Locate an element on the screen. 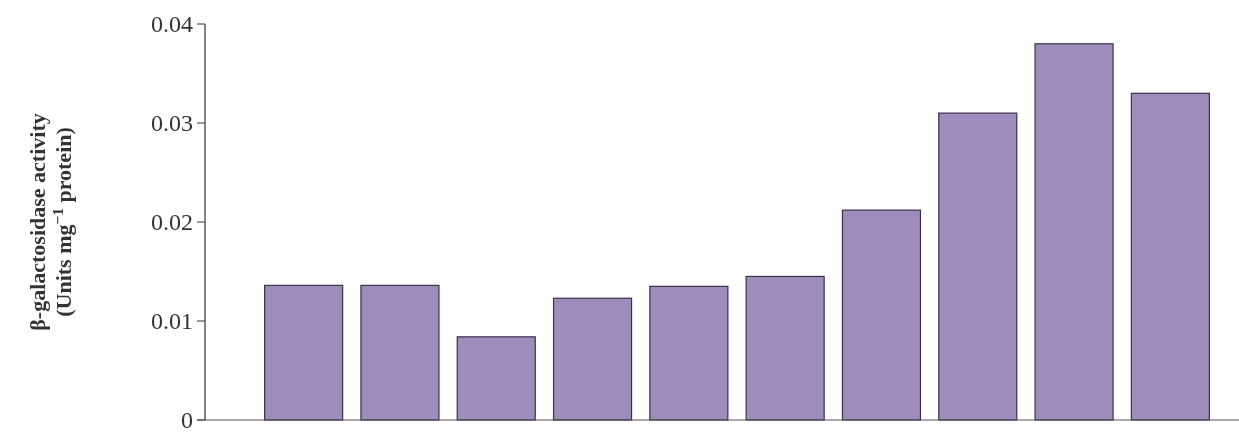  y-tick-label: 0.03 is located at coordinates (172, 123).